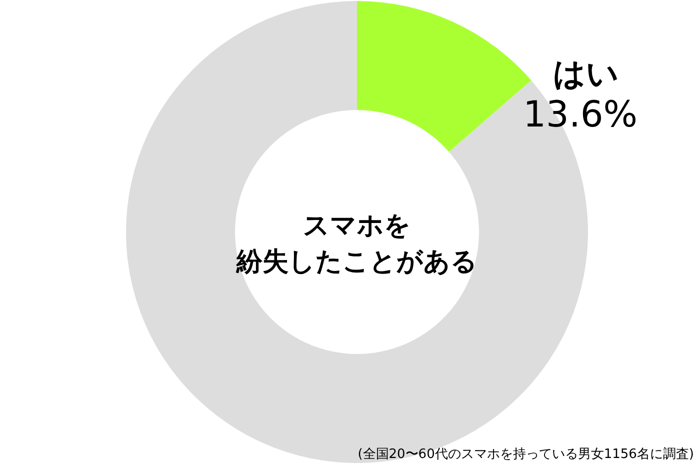 The width and height of the screenshot is (700, 466). What do you see at coordinates (357, 244) in the screenshot?
I see `text: スマホを紛失したことがある` at bounding box center [357, 244].